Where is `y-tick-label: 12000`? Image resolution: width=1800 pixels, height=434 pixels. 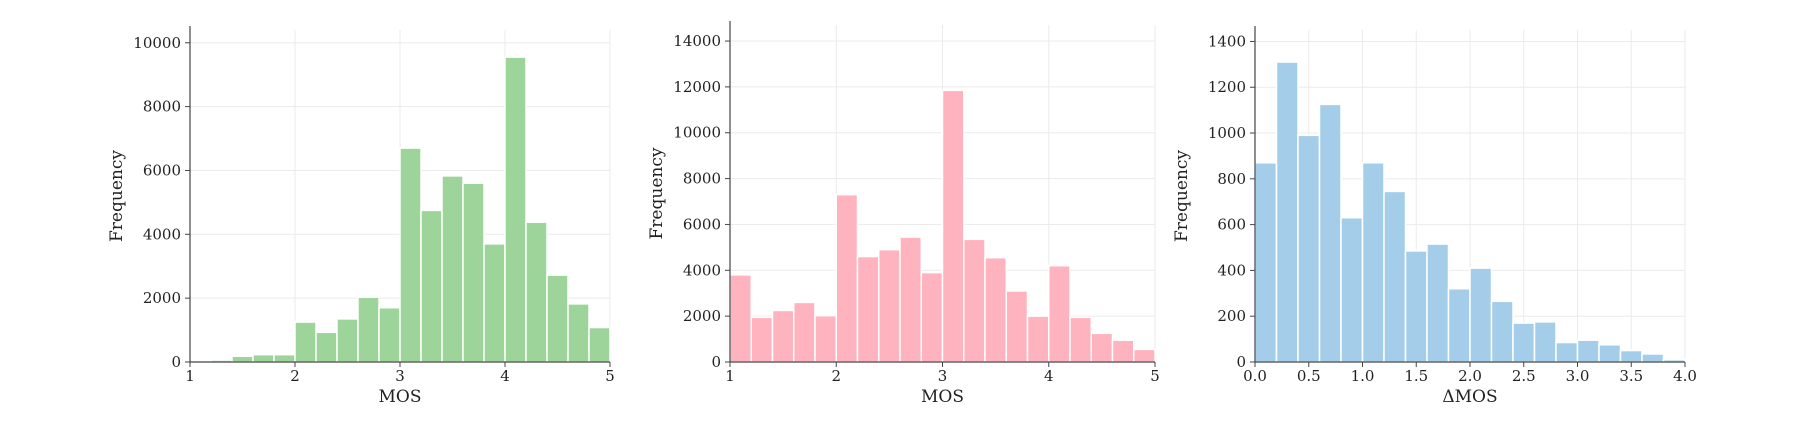 y-tick-label: 12000 is located at coordinates (697, 87).